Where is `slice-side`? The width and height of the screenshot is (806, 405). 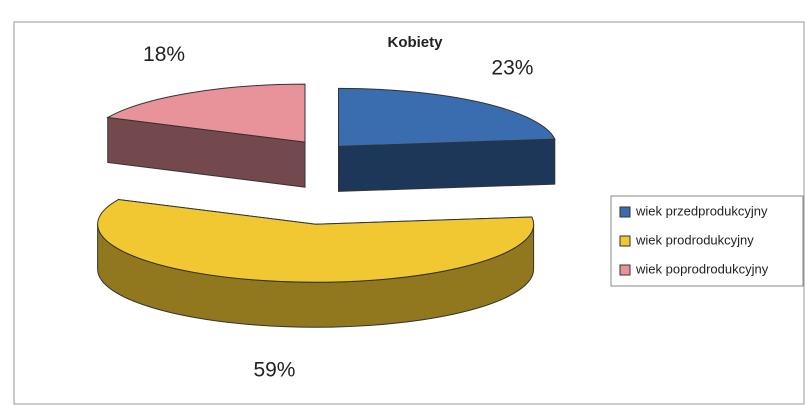 slice-side is located at coordinates (447, 165).